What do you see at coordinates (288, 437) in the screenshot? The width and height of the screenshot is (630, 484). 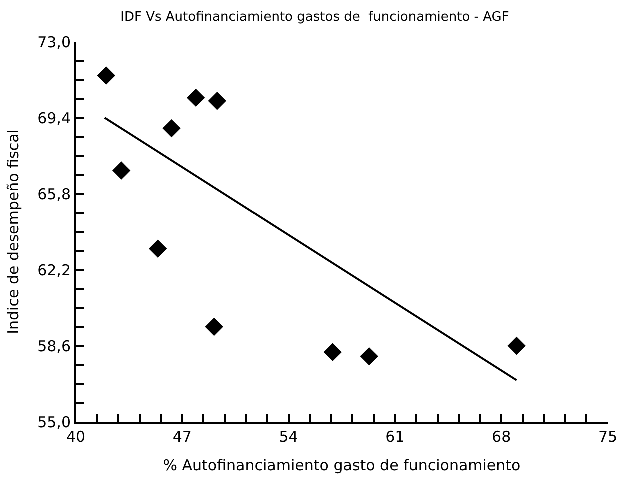 I see `x-tick-label: 54` at bounding box center [288, 437].